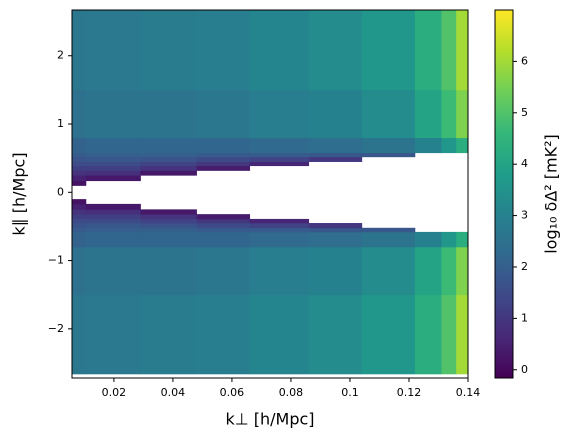  I want to click on x-tick-label: 0.08, so click(291, 392).